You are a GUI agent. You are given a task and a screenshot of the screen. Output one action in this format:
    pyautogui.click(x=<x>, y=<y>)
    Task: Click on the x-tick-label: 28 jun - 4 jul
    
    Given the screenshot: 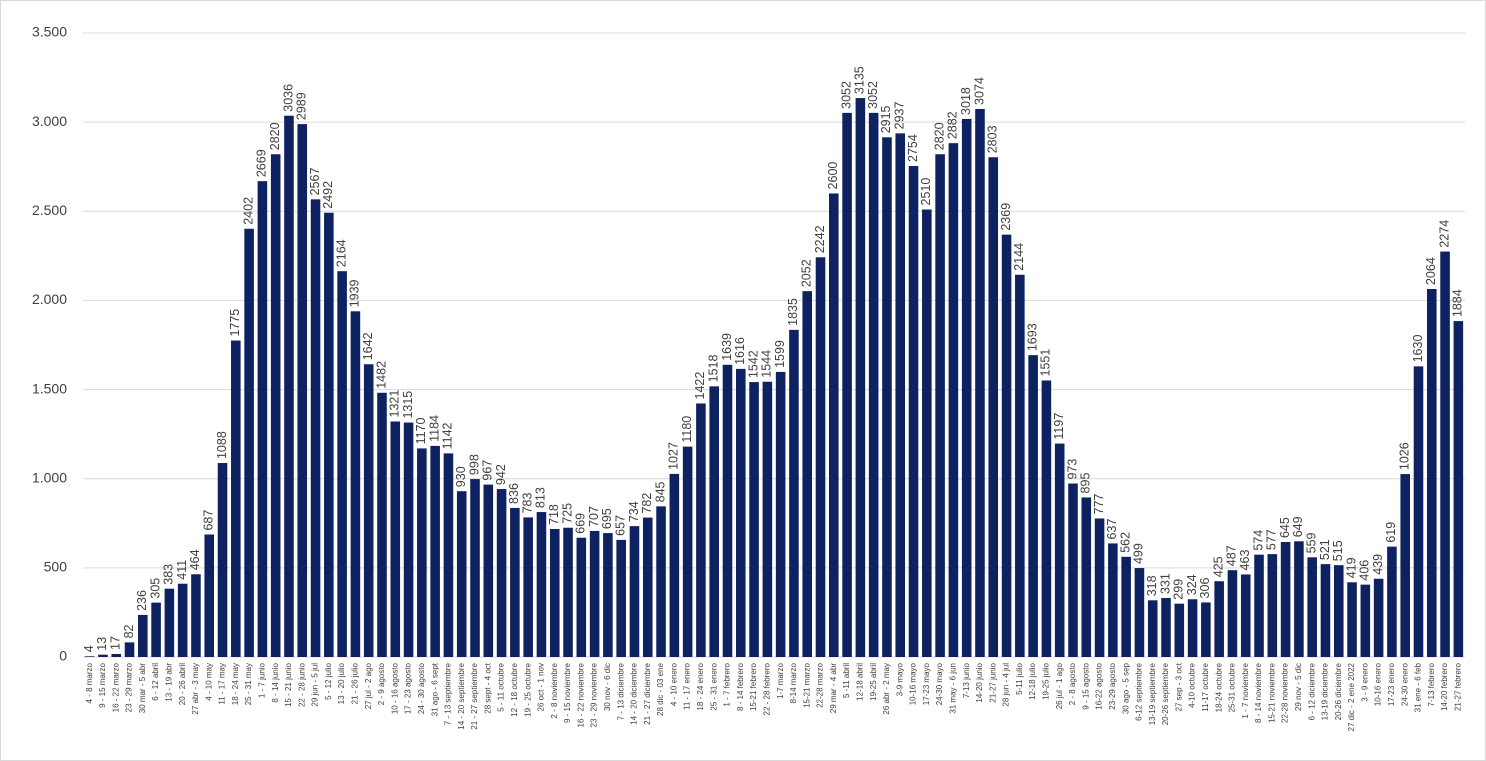 What is the action you would take?
    pyautogui.click(x=1006, y=685)
    